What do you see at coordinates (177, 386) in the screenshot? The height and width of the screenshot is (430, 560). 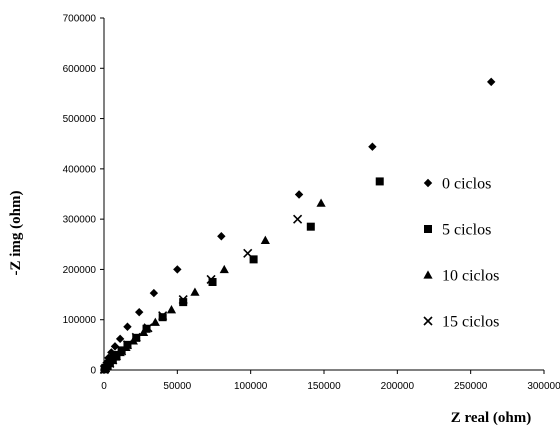 I see `x-tick-label: 50000` at bounding box center [177, 386].